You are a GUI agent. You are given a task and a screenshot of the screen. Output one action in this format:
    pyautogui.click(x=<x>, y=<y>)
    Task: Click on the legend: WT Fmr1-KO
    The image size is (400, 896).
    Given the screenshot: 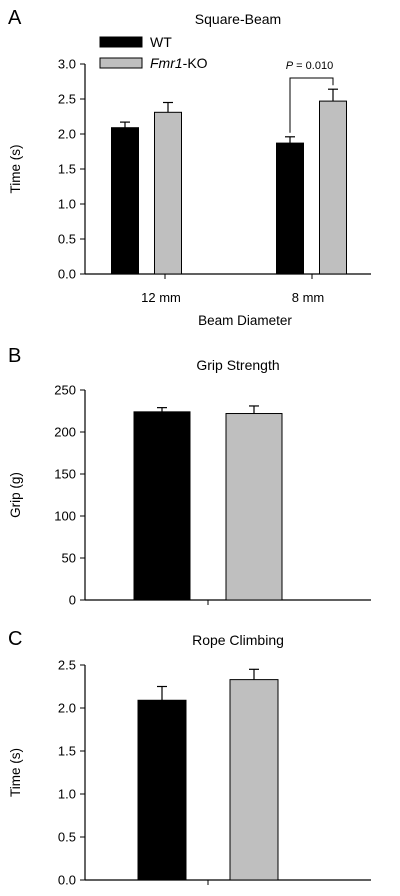 What is the action you would take?
    pyautogui.click(x=153, y=52)
    